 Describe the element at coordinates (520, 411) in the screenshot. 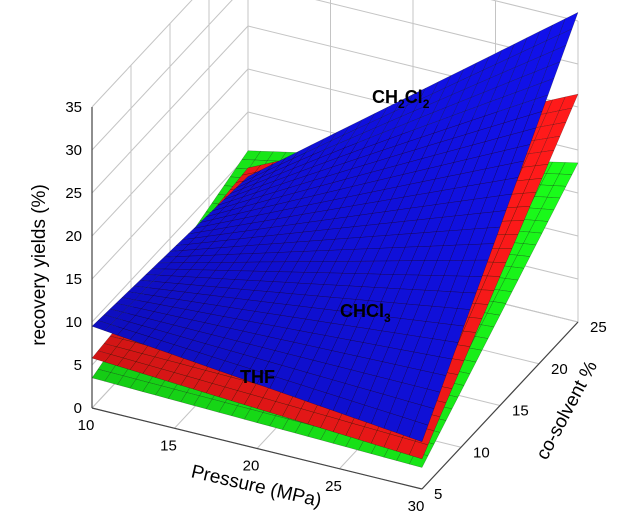

I see `y-tick-label: 15` at that location.